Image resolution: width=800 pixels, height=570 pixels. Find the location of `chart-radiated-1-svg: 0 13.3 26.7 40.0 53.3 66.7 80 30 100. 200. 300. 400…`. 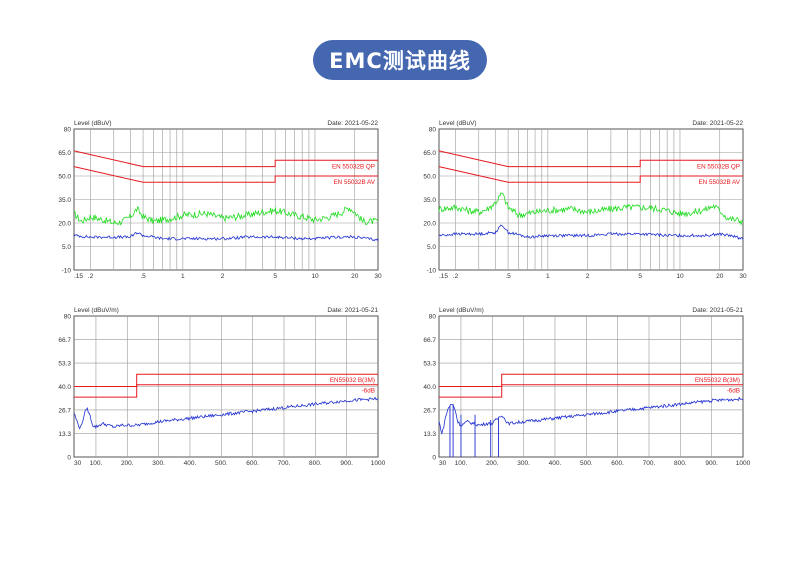

chart-radiated-1-svg: 0 13.3 26.7 40.0 53.3 66.7 80 30 100. 200. 300. 400… is located at coordinates (222, 387).